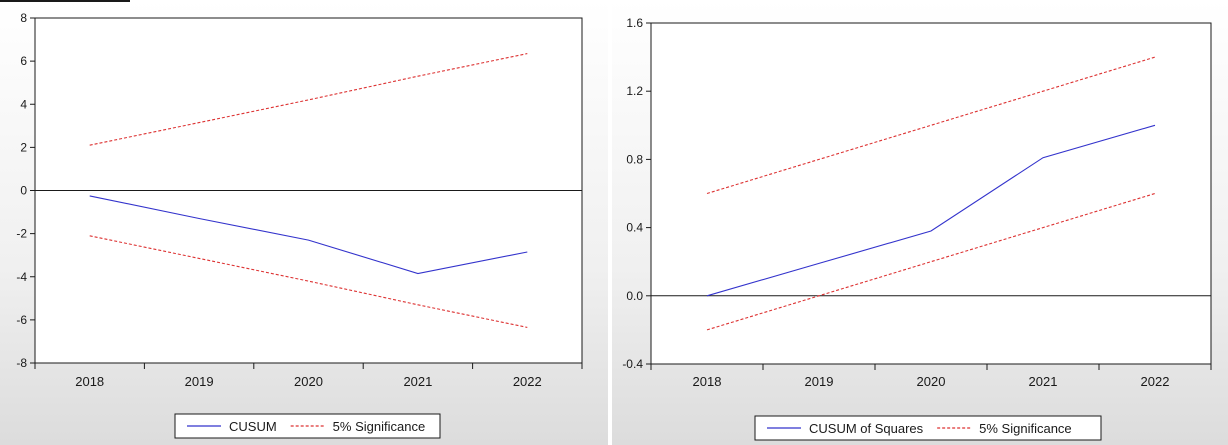 This screenshot has height=445, width=1228. I want to click on y-tick-label: 0, so click(23, 191).